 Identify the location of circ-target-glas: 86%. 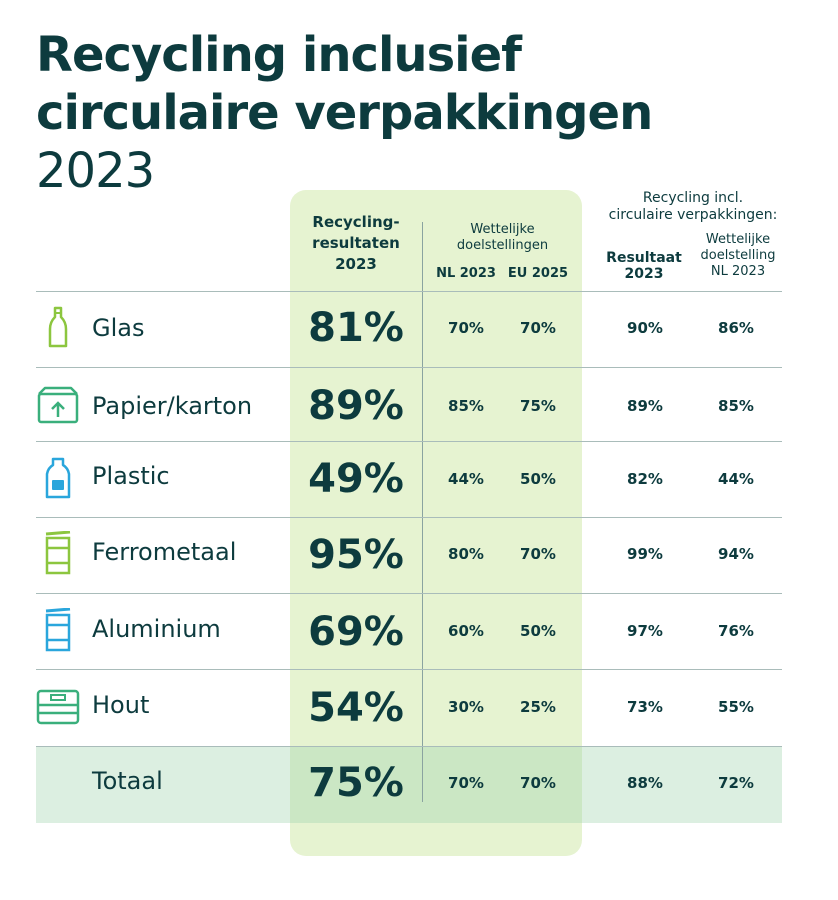
(736, 328).